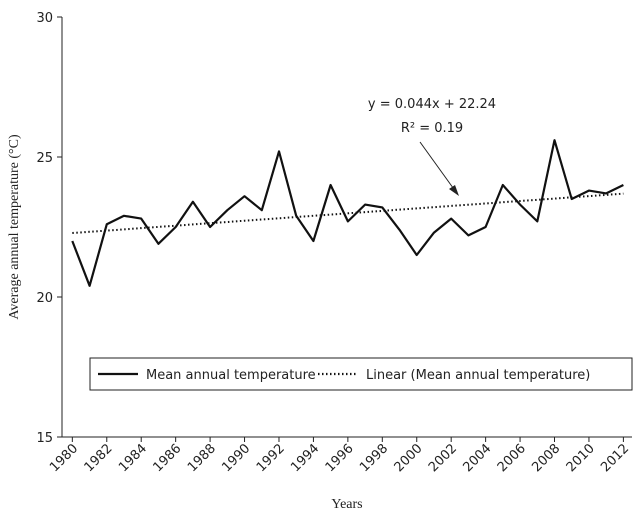 The image size is (639, 515). I want to click on x-tick-label: 1988, so click(202, 458).